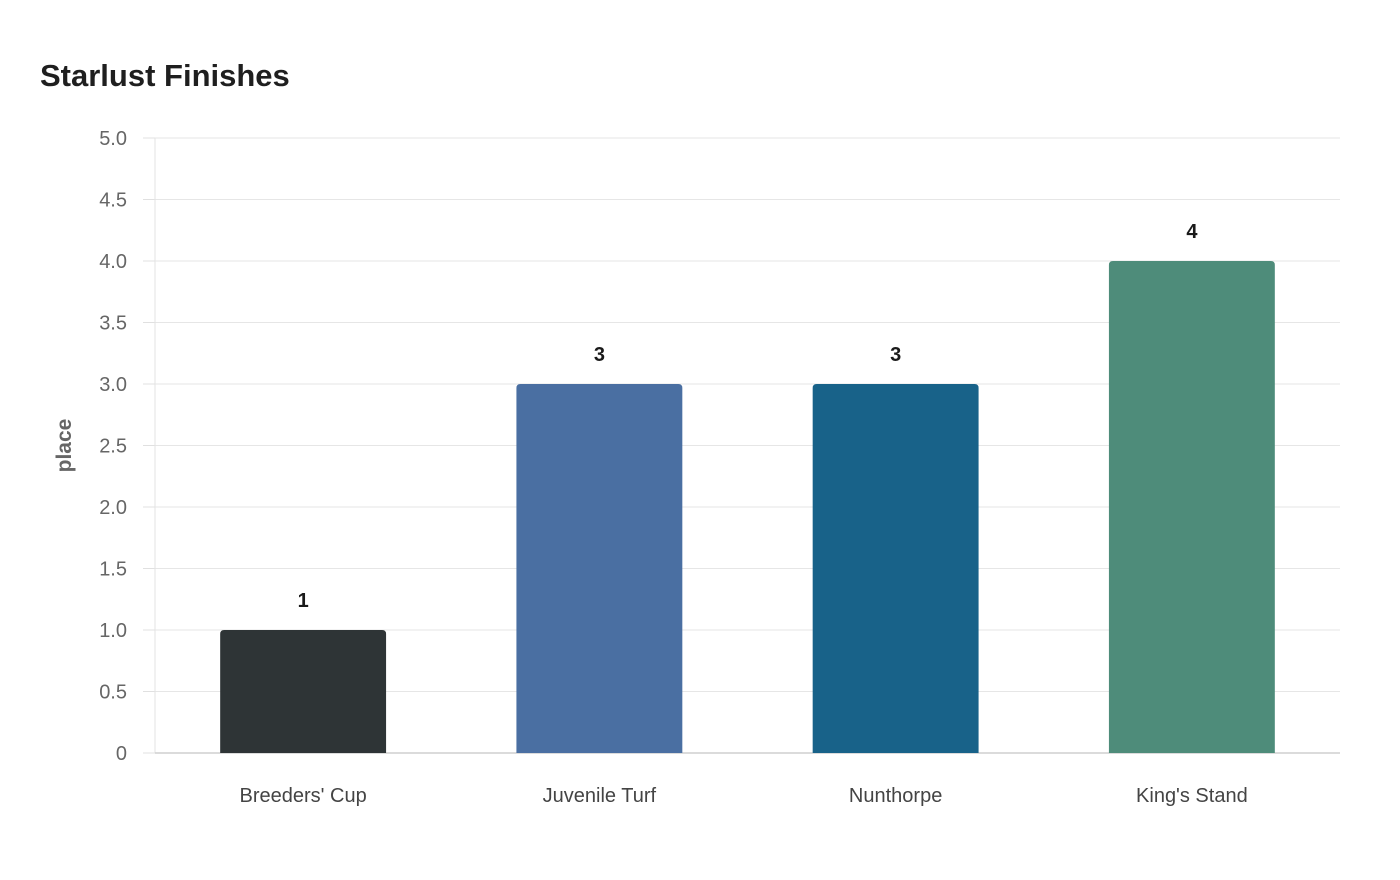 The image size is (1400, 880). I want to click on y-tick-label: 5.0, so click(113, 139).